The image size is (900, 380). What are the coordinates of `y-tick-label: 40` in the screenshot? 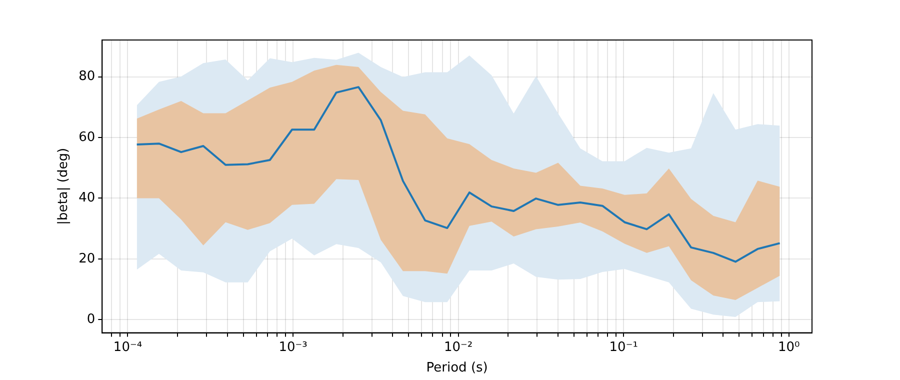 It's located at (87, 198).